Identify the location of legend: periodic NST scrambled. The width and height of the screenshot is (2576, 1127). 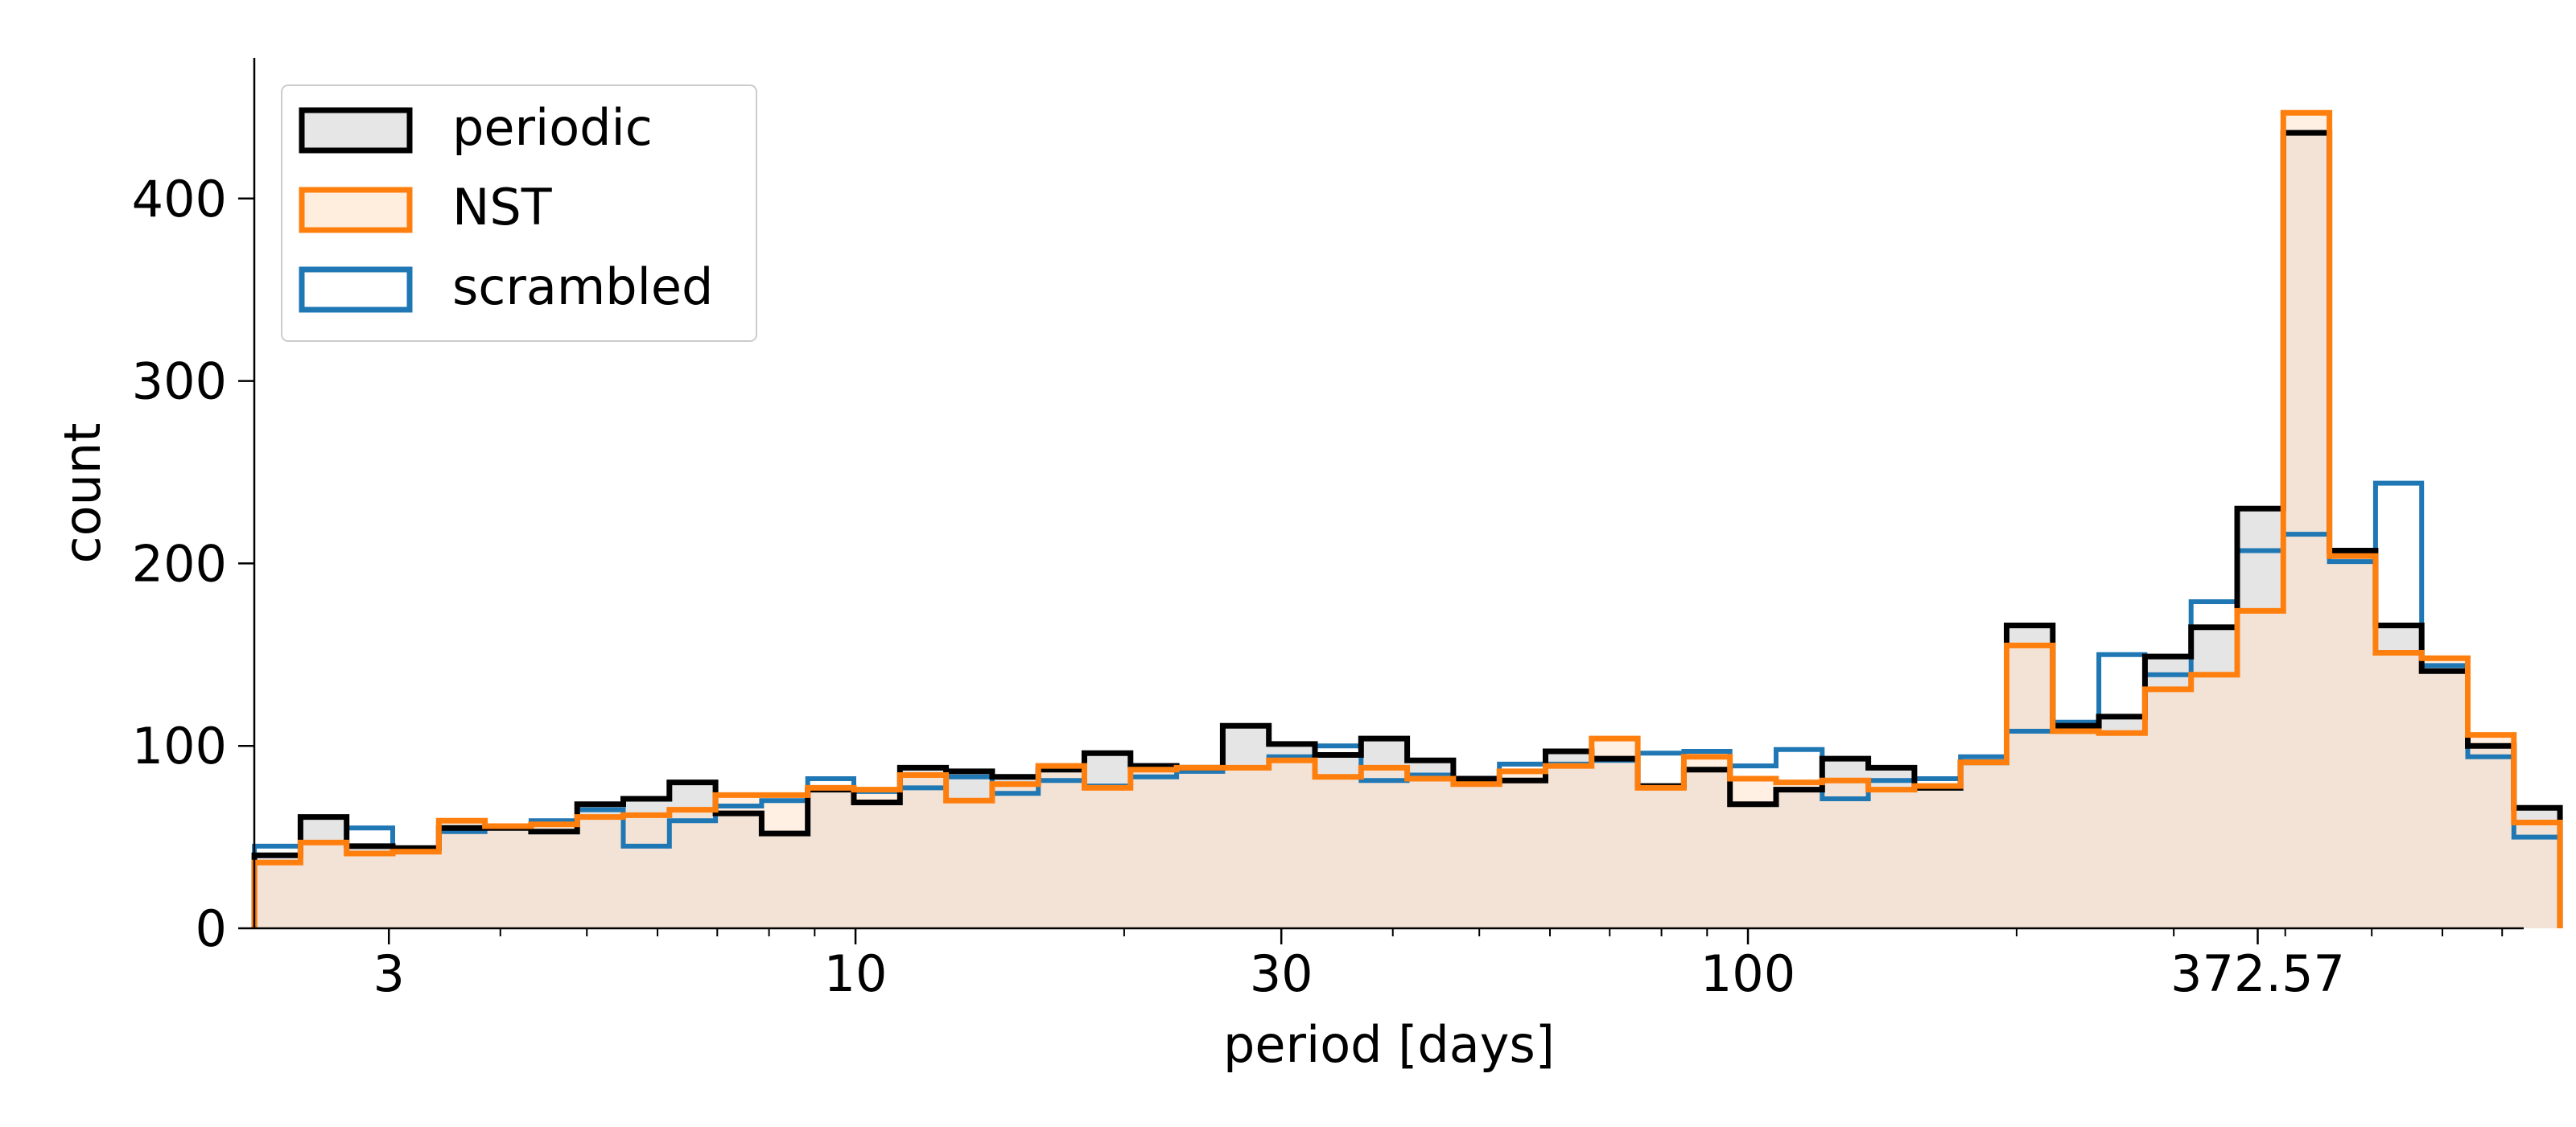
(519, 213).